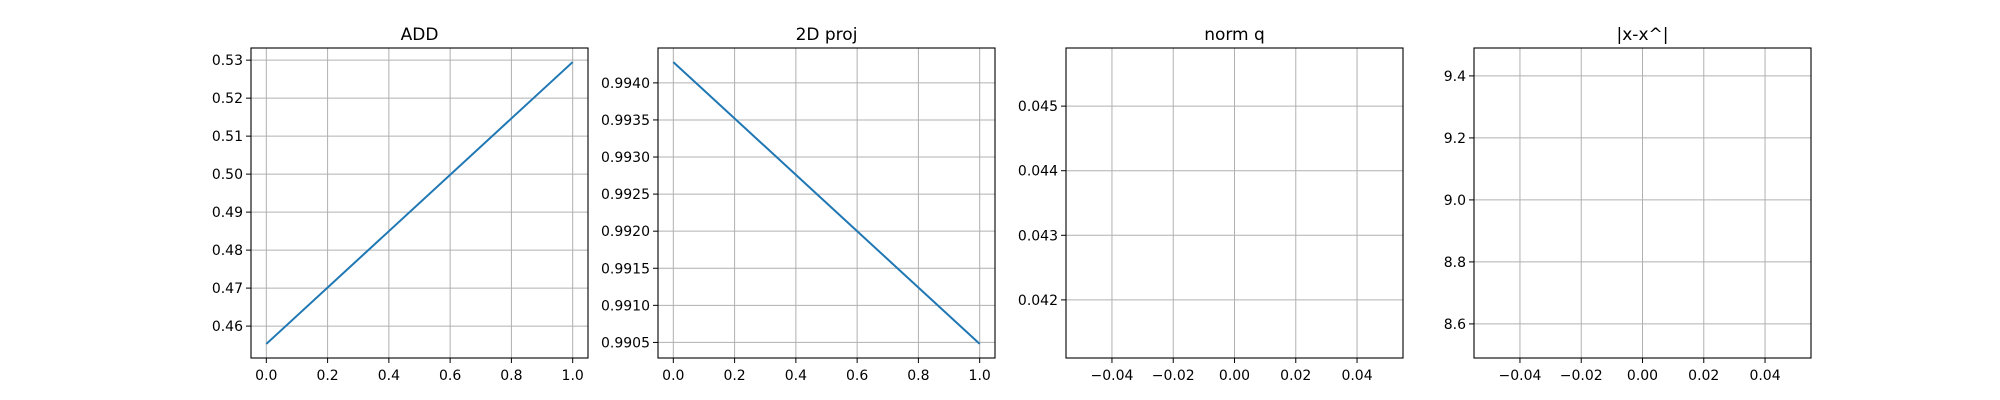  Describe the element at coordinates (1455, 325) in the screenshot. I see `y-tick-label: 8.6` at that location.